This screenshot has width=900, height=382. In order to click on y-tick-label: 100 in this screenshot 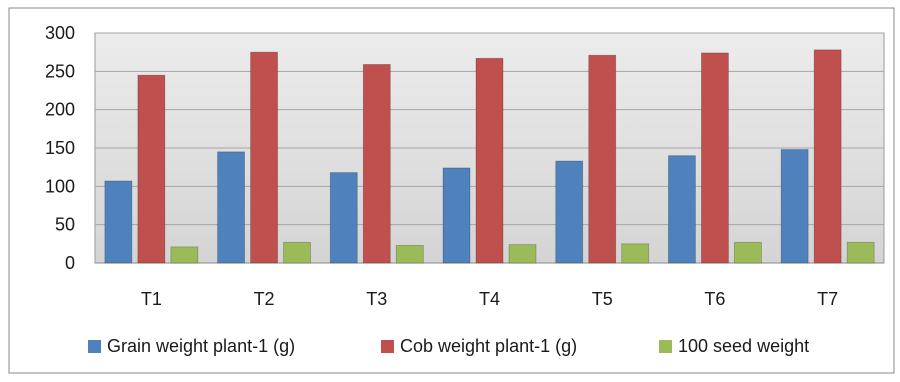, I will do `click(60, 186)`.